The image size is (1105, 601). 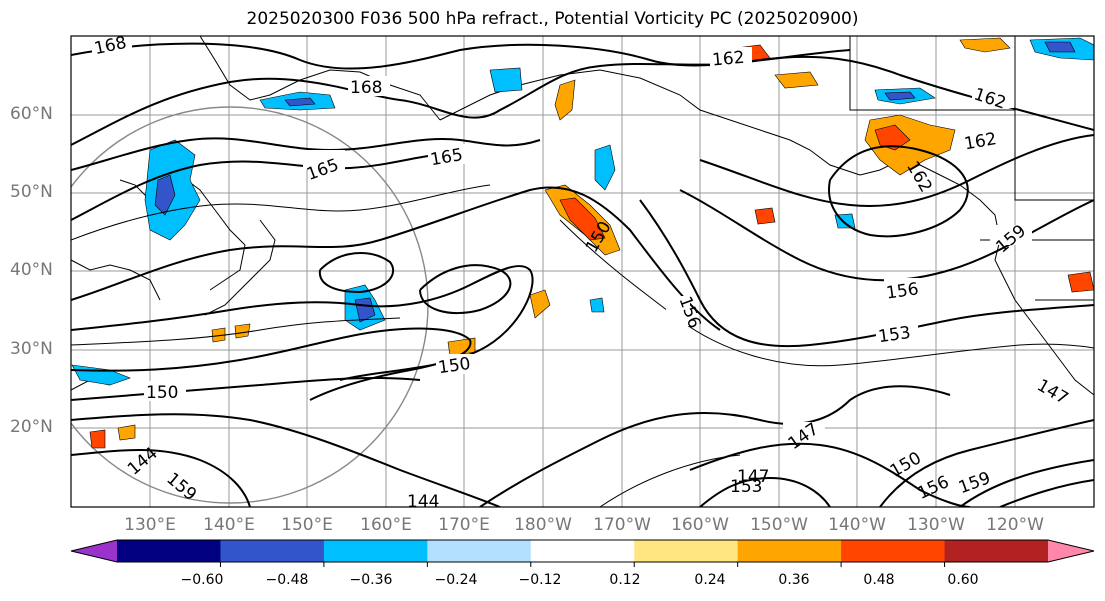 I want to click on lat-tick-label: 40°N, so click(x=31, y=270).